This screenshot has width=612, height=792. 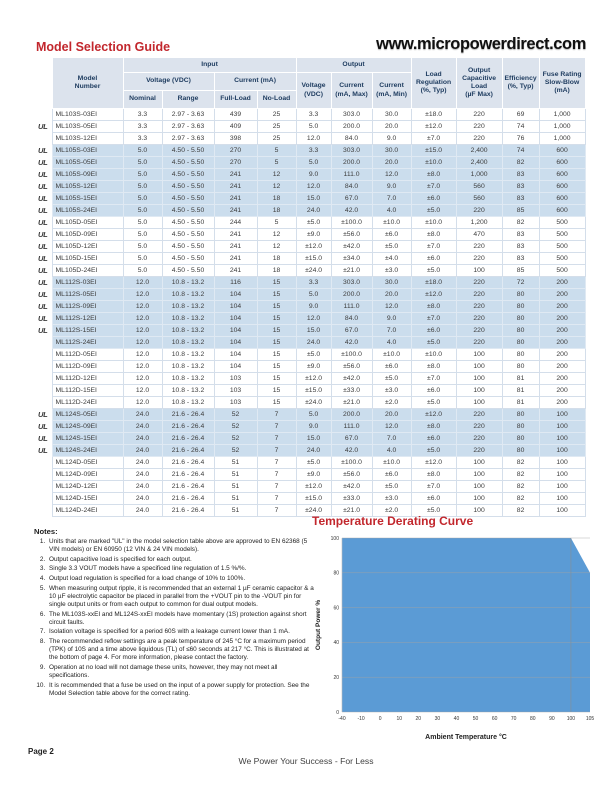 What do you see at coordinates (276, 426) in the screenshot?
I see `value-cell: 7` at bounding box center [276, 426].